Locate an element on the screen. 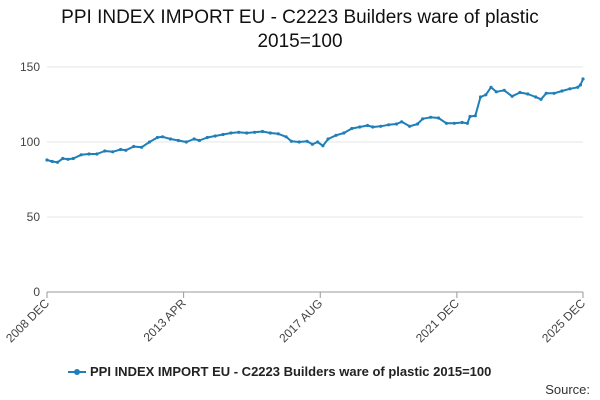 The height and width of the screenshot is (400, 600). y-tick-label: 100 is located at coordinates (30, 142).